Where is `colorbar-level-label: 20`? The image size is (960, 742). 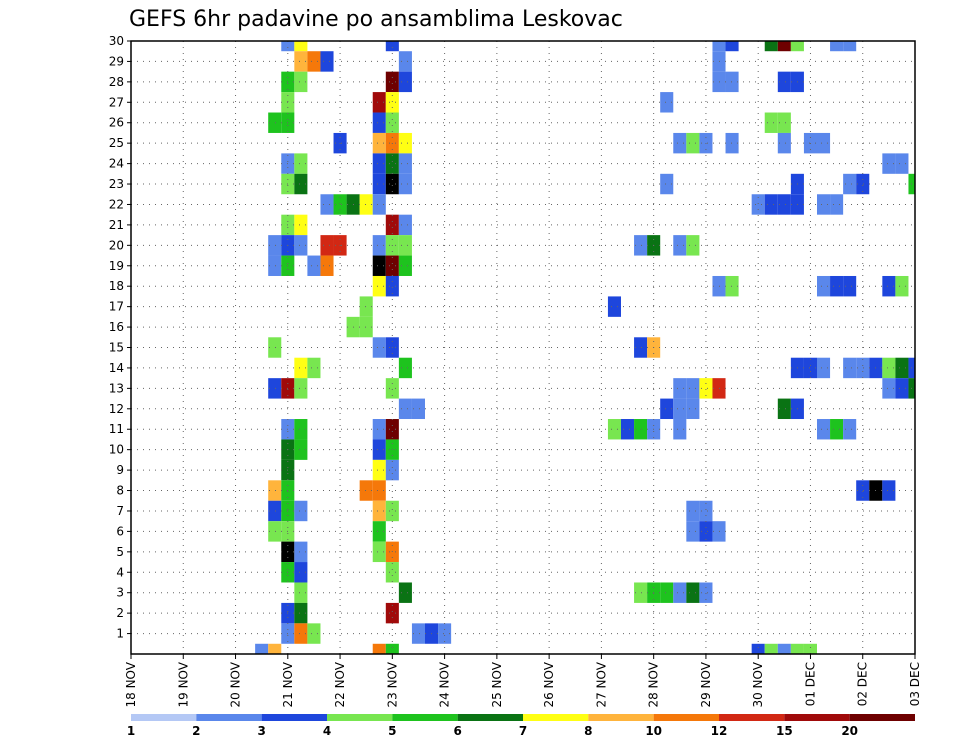
colorbar-level-label: 20 is located at coordinates (849, 731).